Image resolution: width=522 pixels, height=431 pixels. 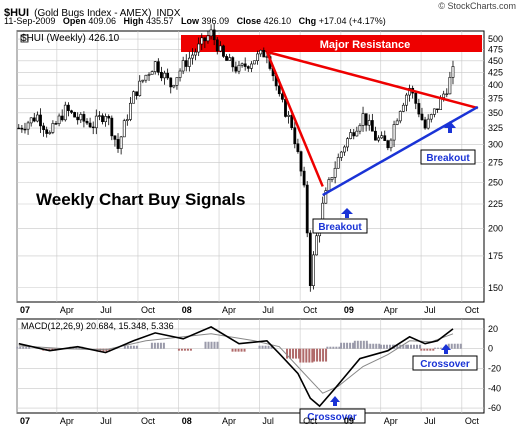 I want to click on price-y-tick-label: 200, so click(x=495, y=228).